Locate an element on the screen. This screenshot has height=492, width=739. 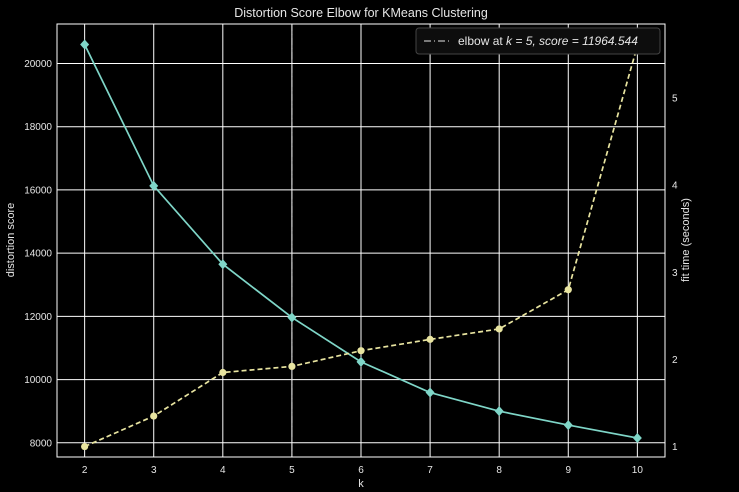
x-tick-label: 5 is located at coordinates (292, 470).